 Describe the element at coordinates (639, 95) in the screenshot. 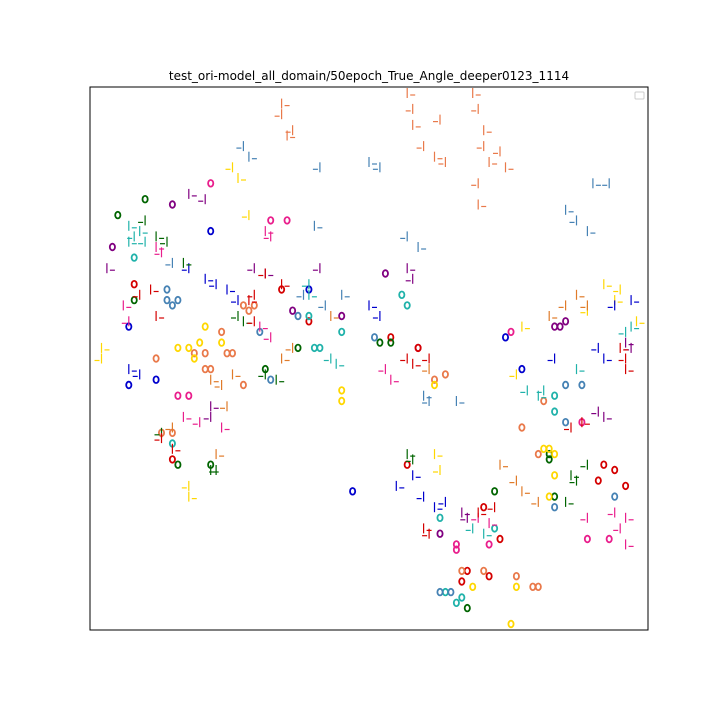

I see `legend-box` at that location.